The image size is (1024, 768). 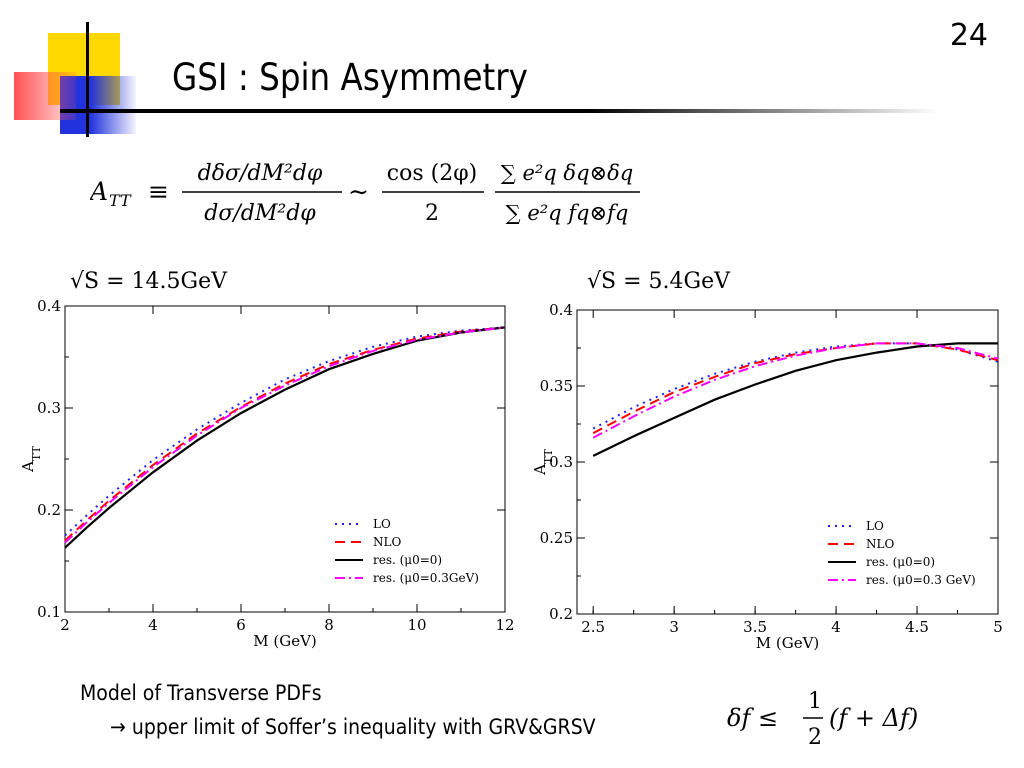 I want to click on formula-lhs: A, so click(x=99, y=191).